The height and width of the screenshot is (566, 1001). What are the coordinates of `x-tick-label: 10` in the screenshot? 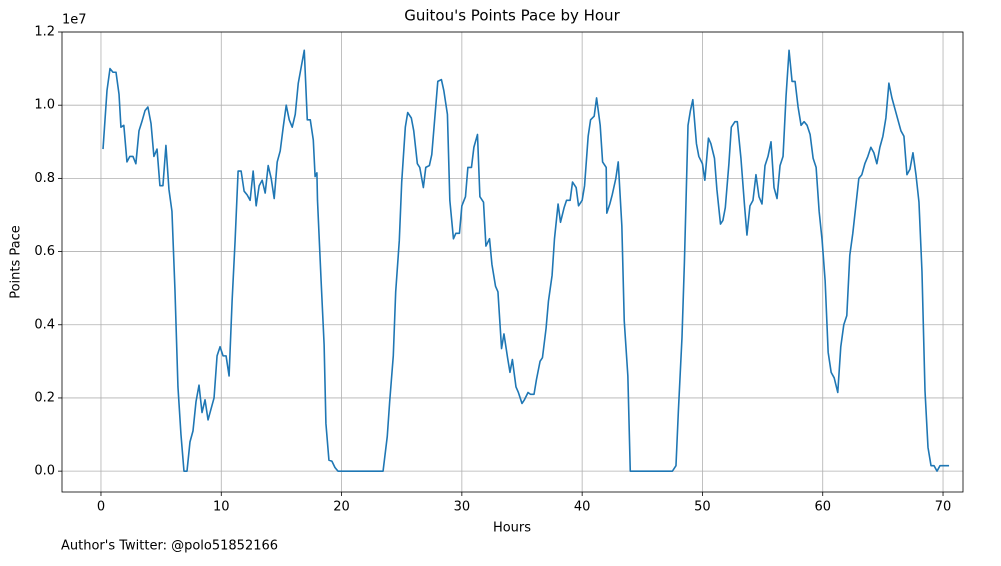 It's located at (221, 507).